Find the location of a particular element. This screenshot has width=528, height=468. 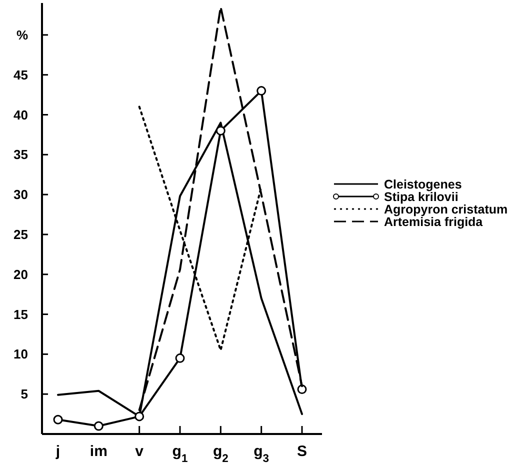

y-tick-label: 15 is located at coordinates (21, 314).